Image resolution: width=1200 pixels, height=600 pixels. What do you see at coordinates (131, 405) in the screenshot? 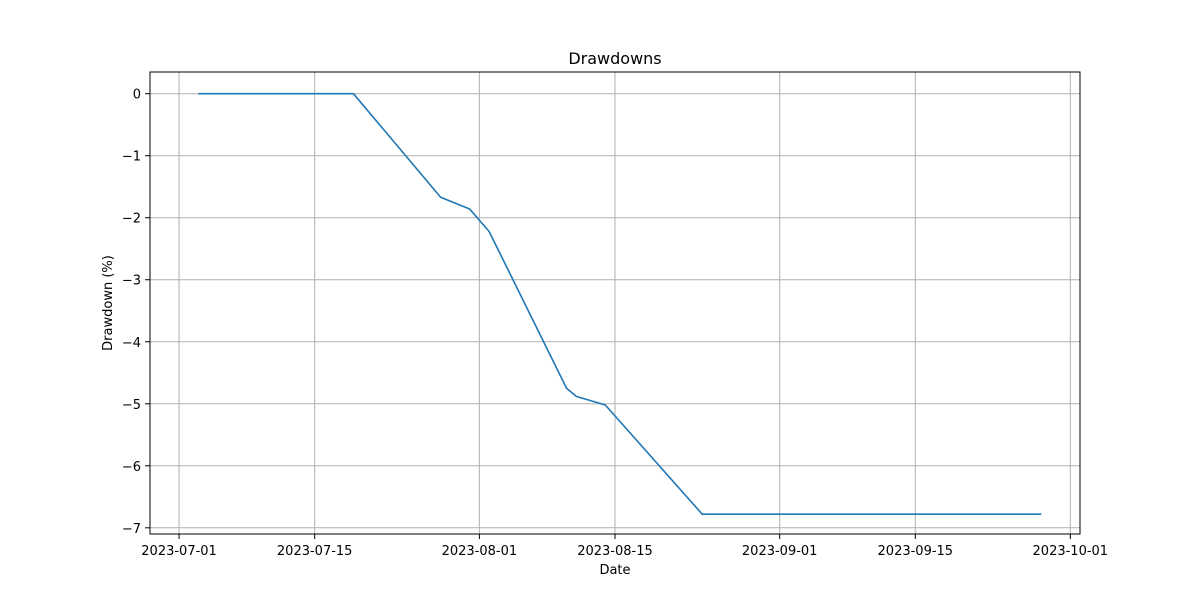
I see `y-tick-label: −5` at bounding box center [131, 405].